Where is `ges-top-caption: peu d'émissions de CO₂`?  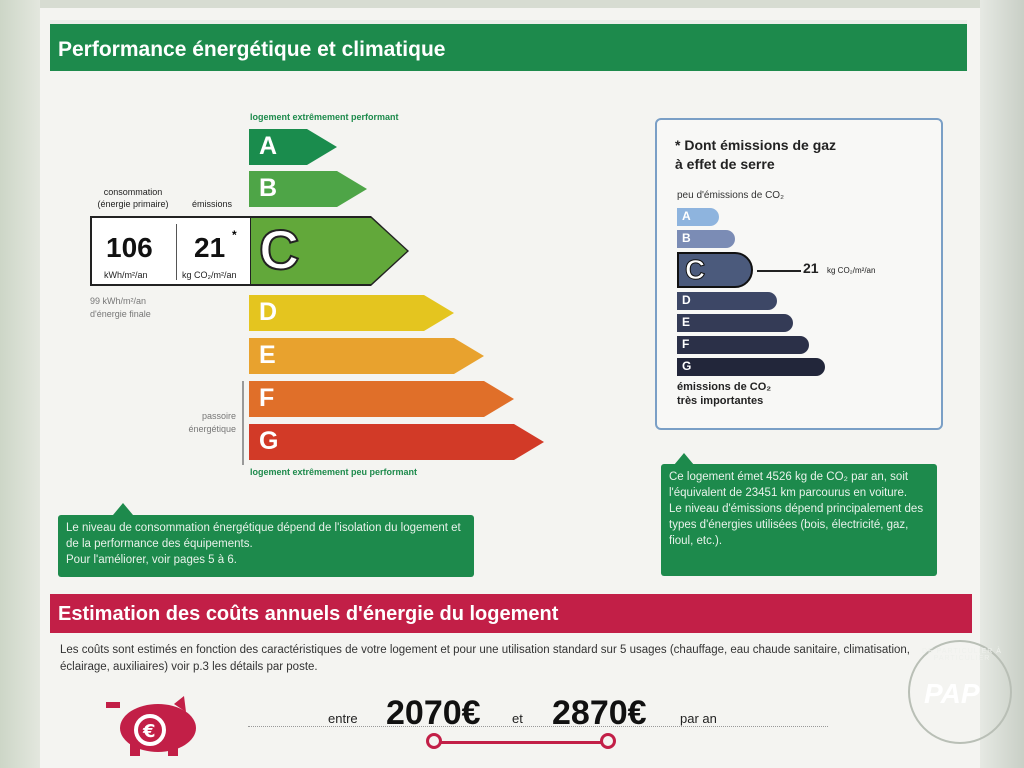 ges-top-caption: peu d'émissions de CO₂ is located at coordinates (730, 195).